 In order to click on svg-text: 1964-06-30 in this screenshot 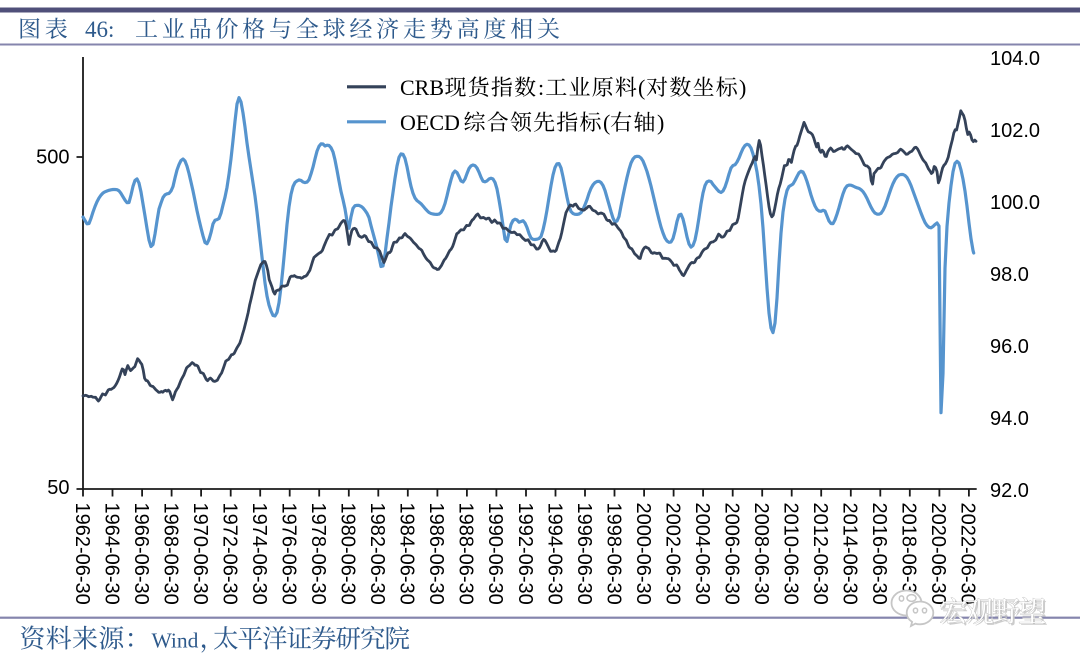, I will do `click(111, 554)`.